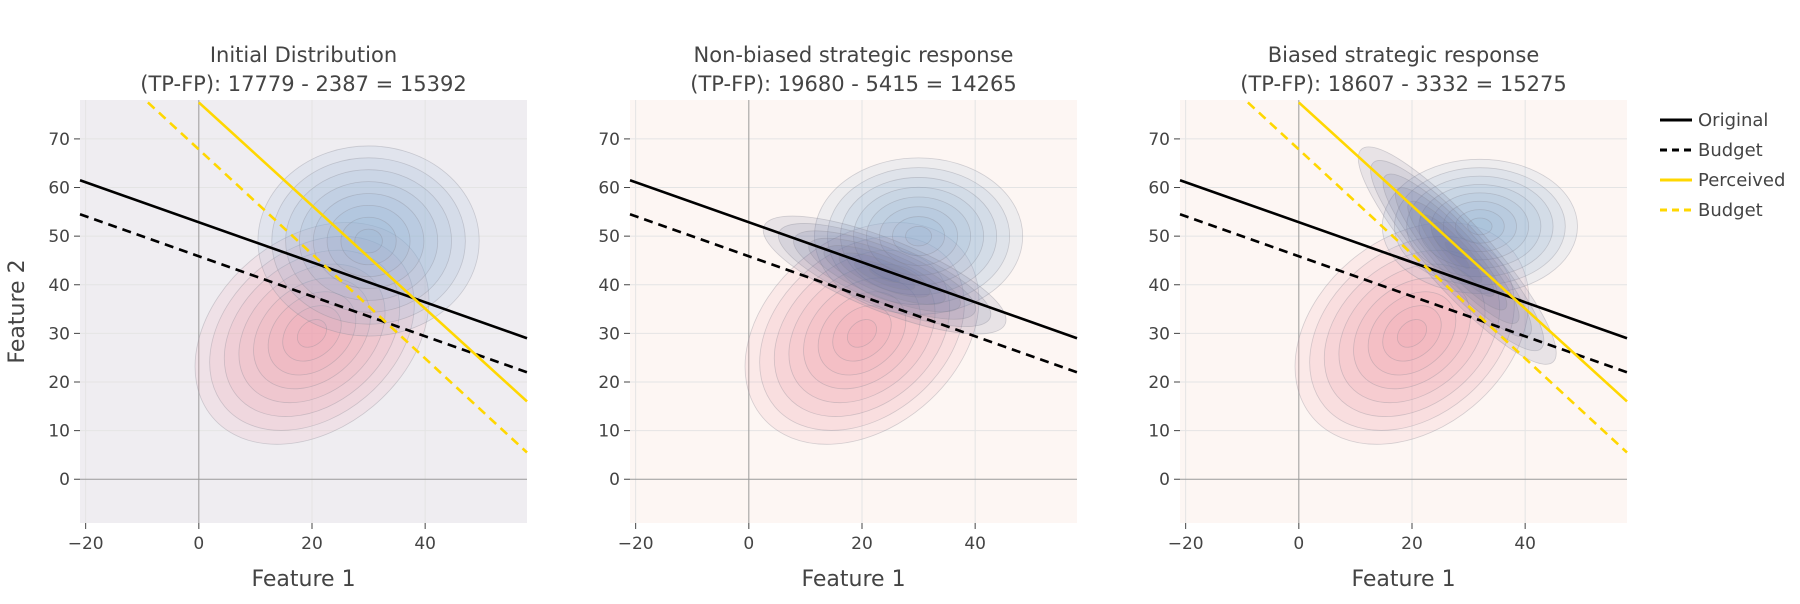 The image size is (1800, 604). I want to click on y-axis-label: Feature 2, so click(17, 311).